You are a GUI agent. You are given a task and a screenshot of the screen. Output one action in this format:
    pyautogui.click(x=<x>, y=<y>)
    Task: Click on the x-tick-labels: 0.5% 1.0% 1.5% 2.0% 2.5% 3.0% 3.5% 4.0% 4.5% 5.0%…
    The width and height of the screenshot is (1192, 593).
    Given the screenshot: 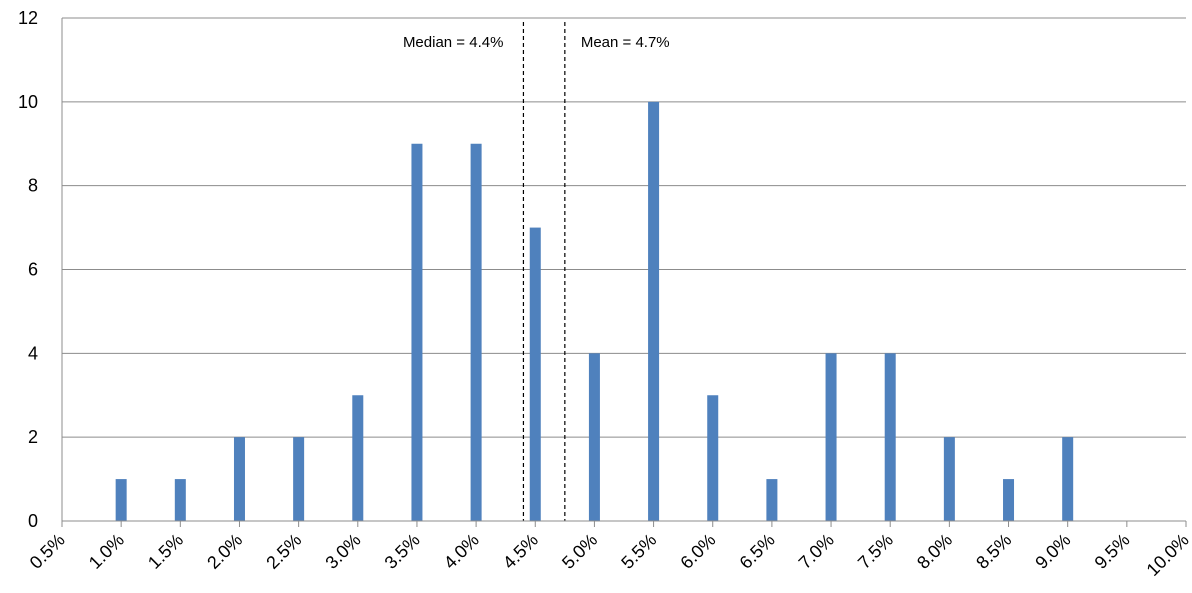 What is the action you would take?
    pyautogui.click(x=609, y=555)
    